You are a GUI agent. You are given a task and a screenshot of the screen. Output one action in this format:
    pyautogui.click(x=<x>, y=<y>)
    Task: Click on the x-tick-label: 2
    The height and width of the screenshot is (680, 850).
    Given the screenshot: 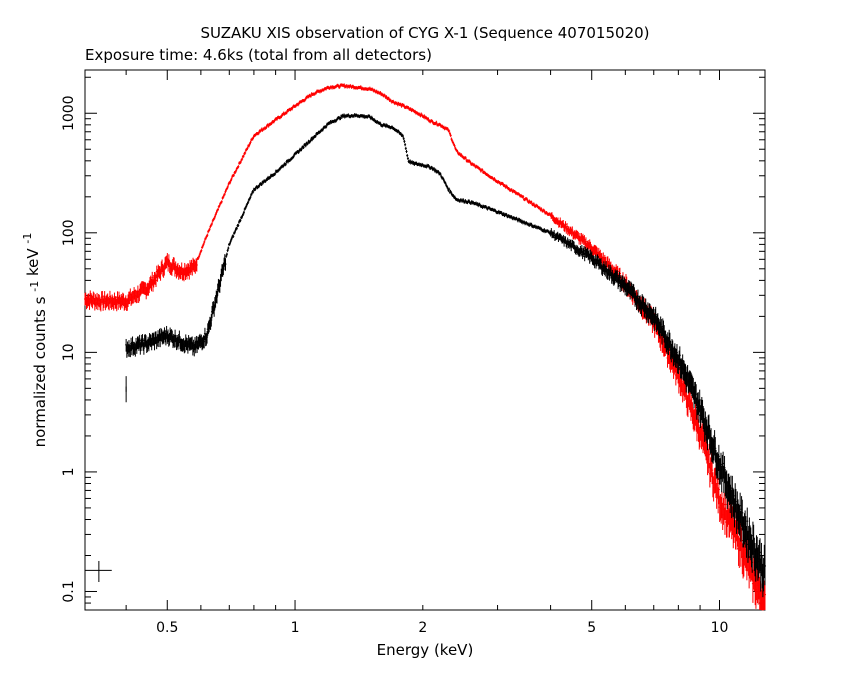 What is the action you would take?
    pyautogui.click(x=422, y=628)
    